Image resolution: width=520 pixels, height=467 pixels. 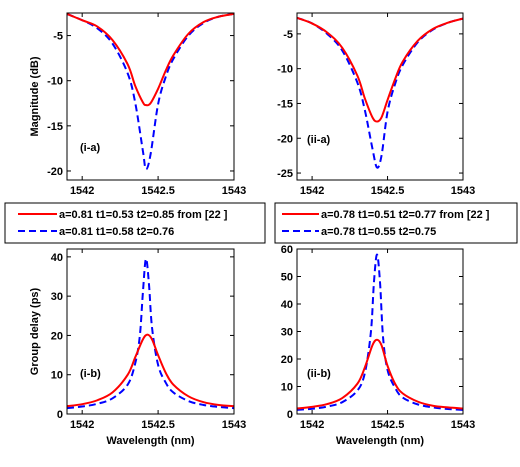 What do you see at coordinates (116, 232) in the screenshot?
I see `legend-entry-left-1: a=0.81 t1=0.58 t2=0.76` at bounding box center [116, 232].